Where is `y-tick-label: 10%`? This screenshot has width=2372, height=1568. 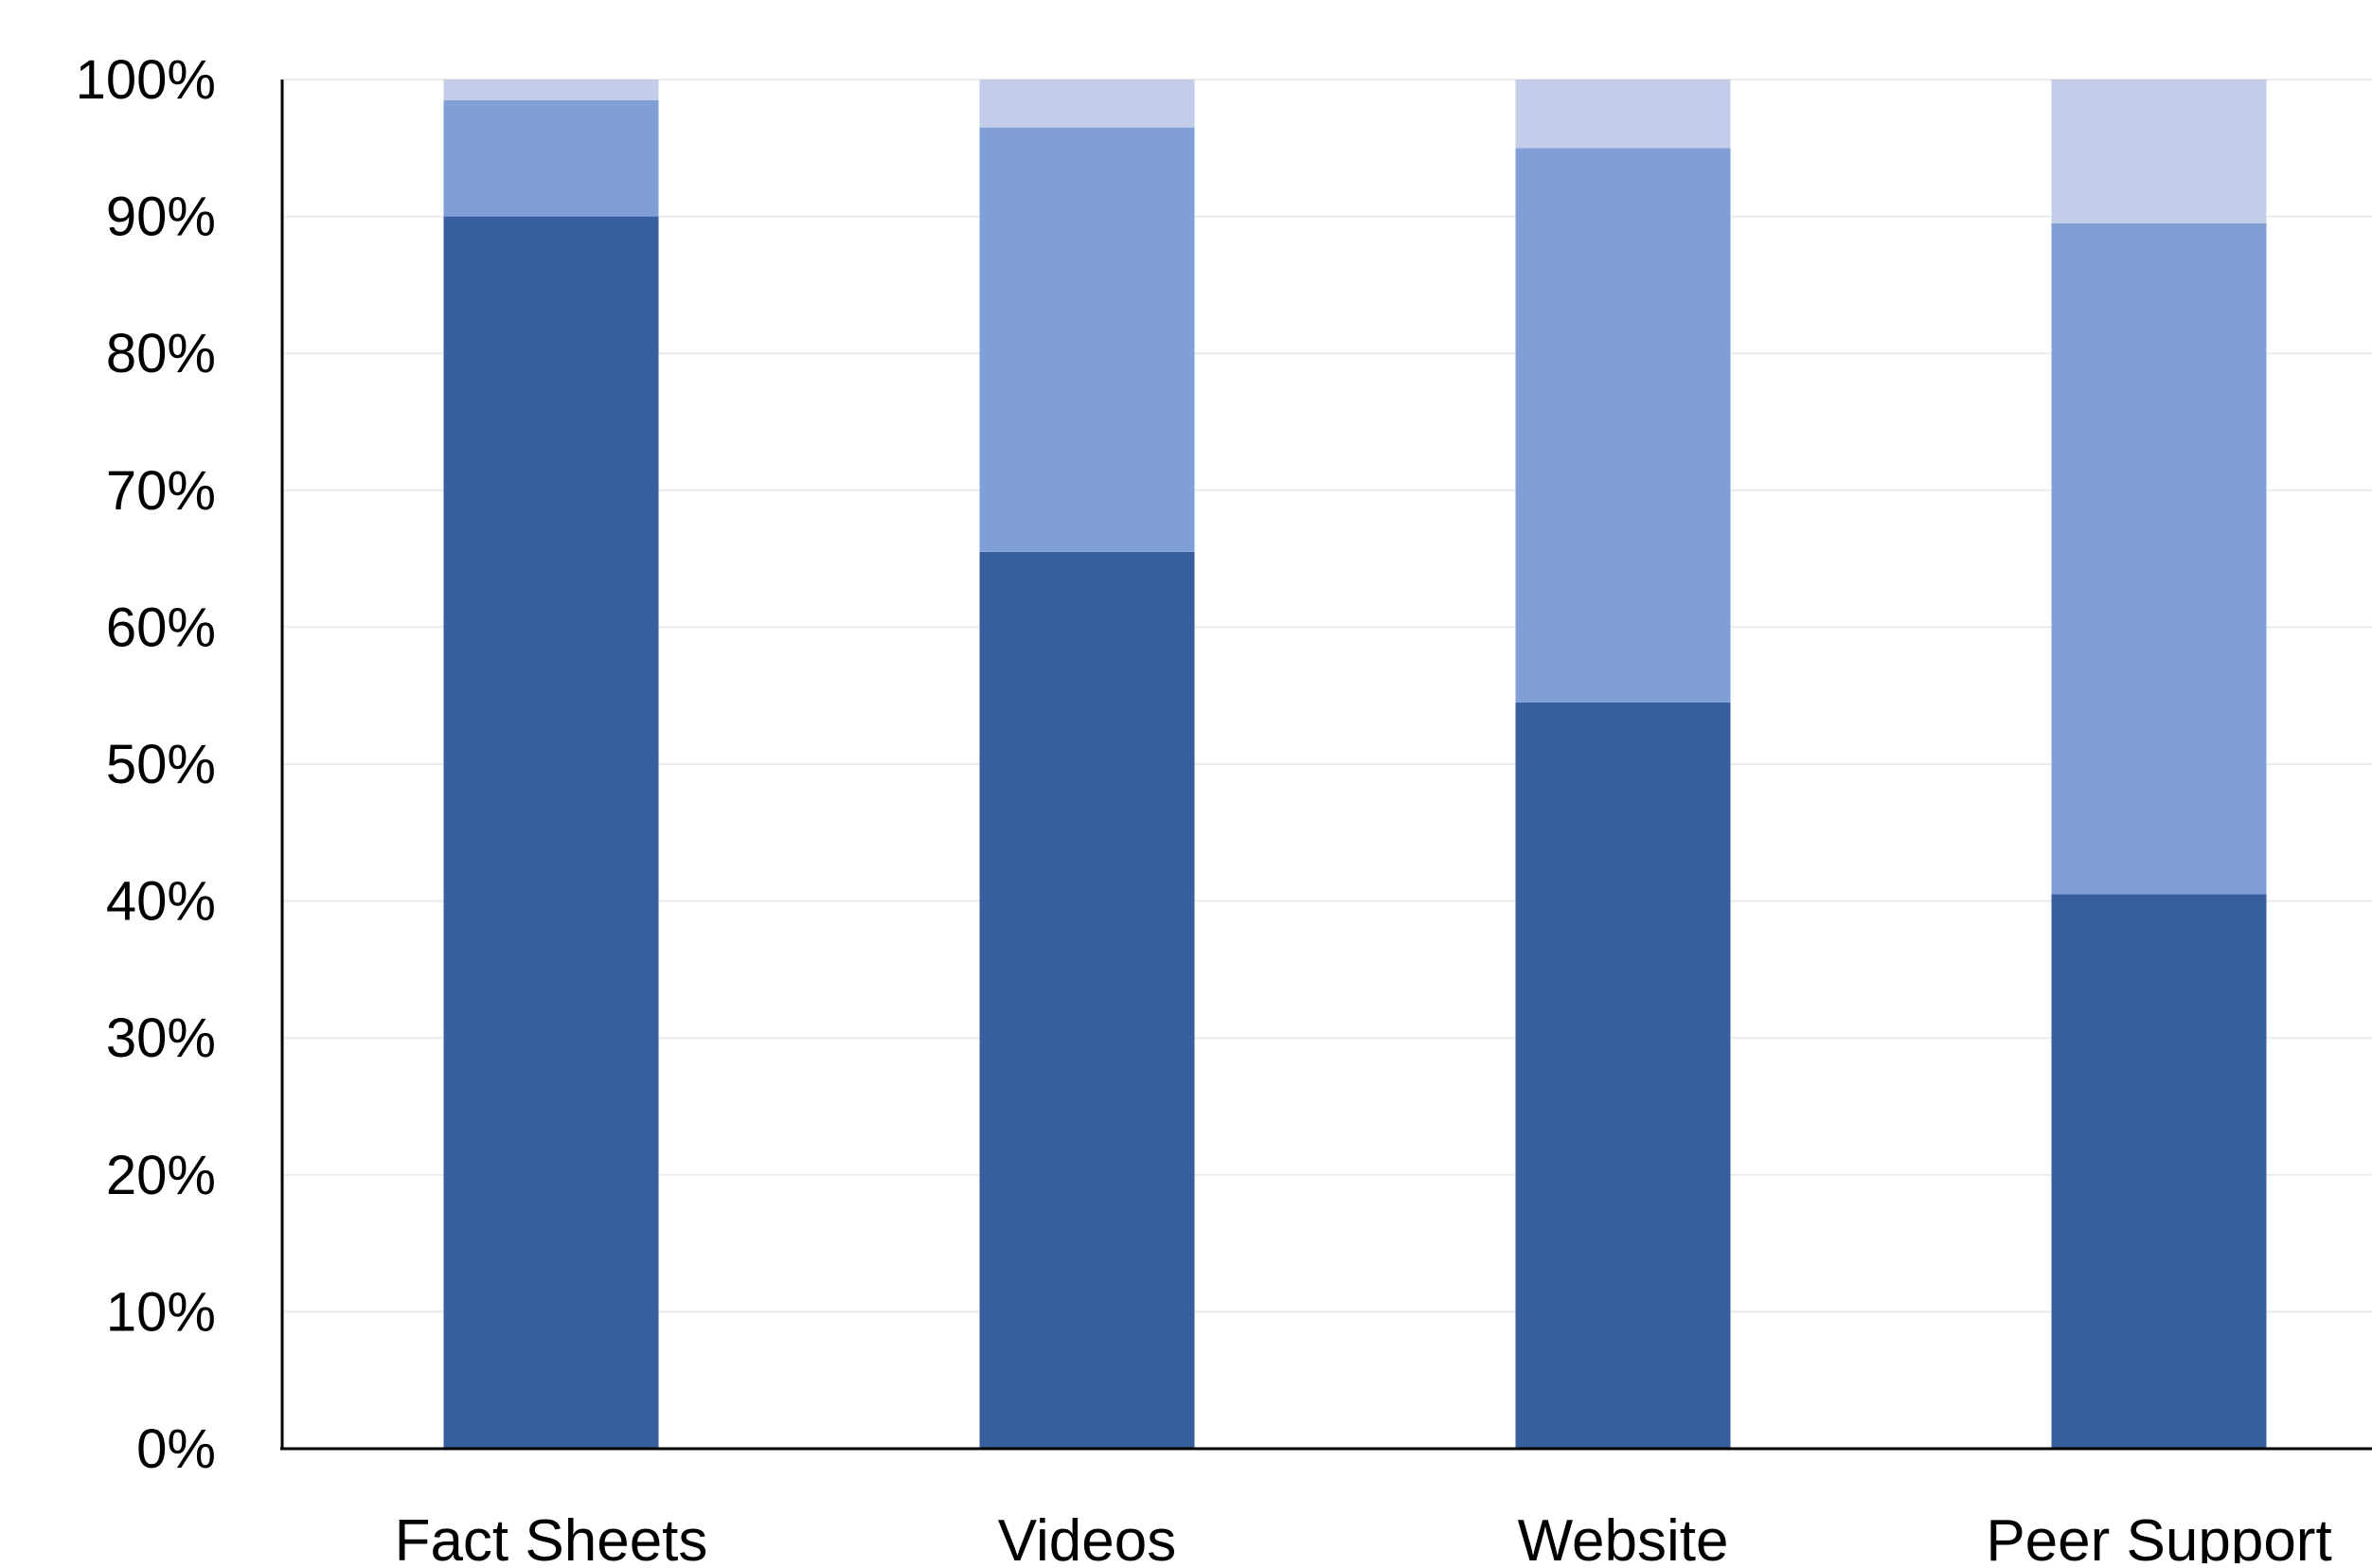
y-tick-label: 10% is located at coordinates (161, 1312).